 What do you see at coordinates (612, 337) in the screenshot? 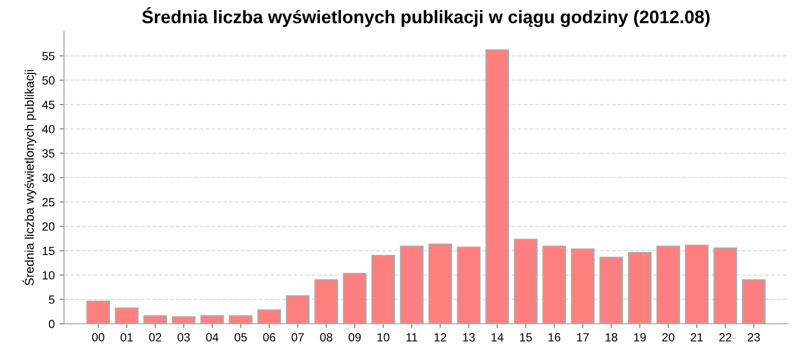
I see `x-tick-label: 18` at bounding box center [612, 337].